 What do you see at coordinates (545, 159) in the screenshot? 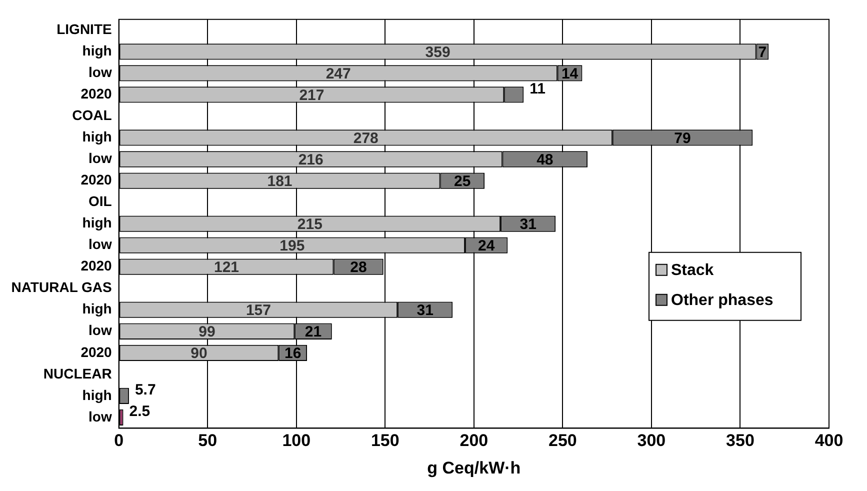
I see `data-label: 48` at bounding box center [545, 159].